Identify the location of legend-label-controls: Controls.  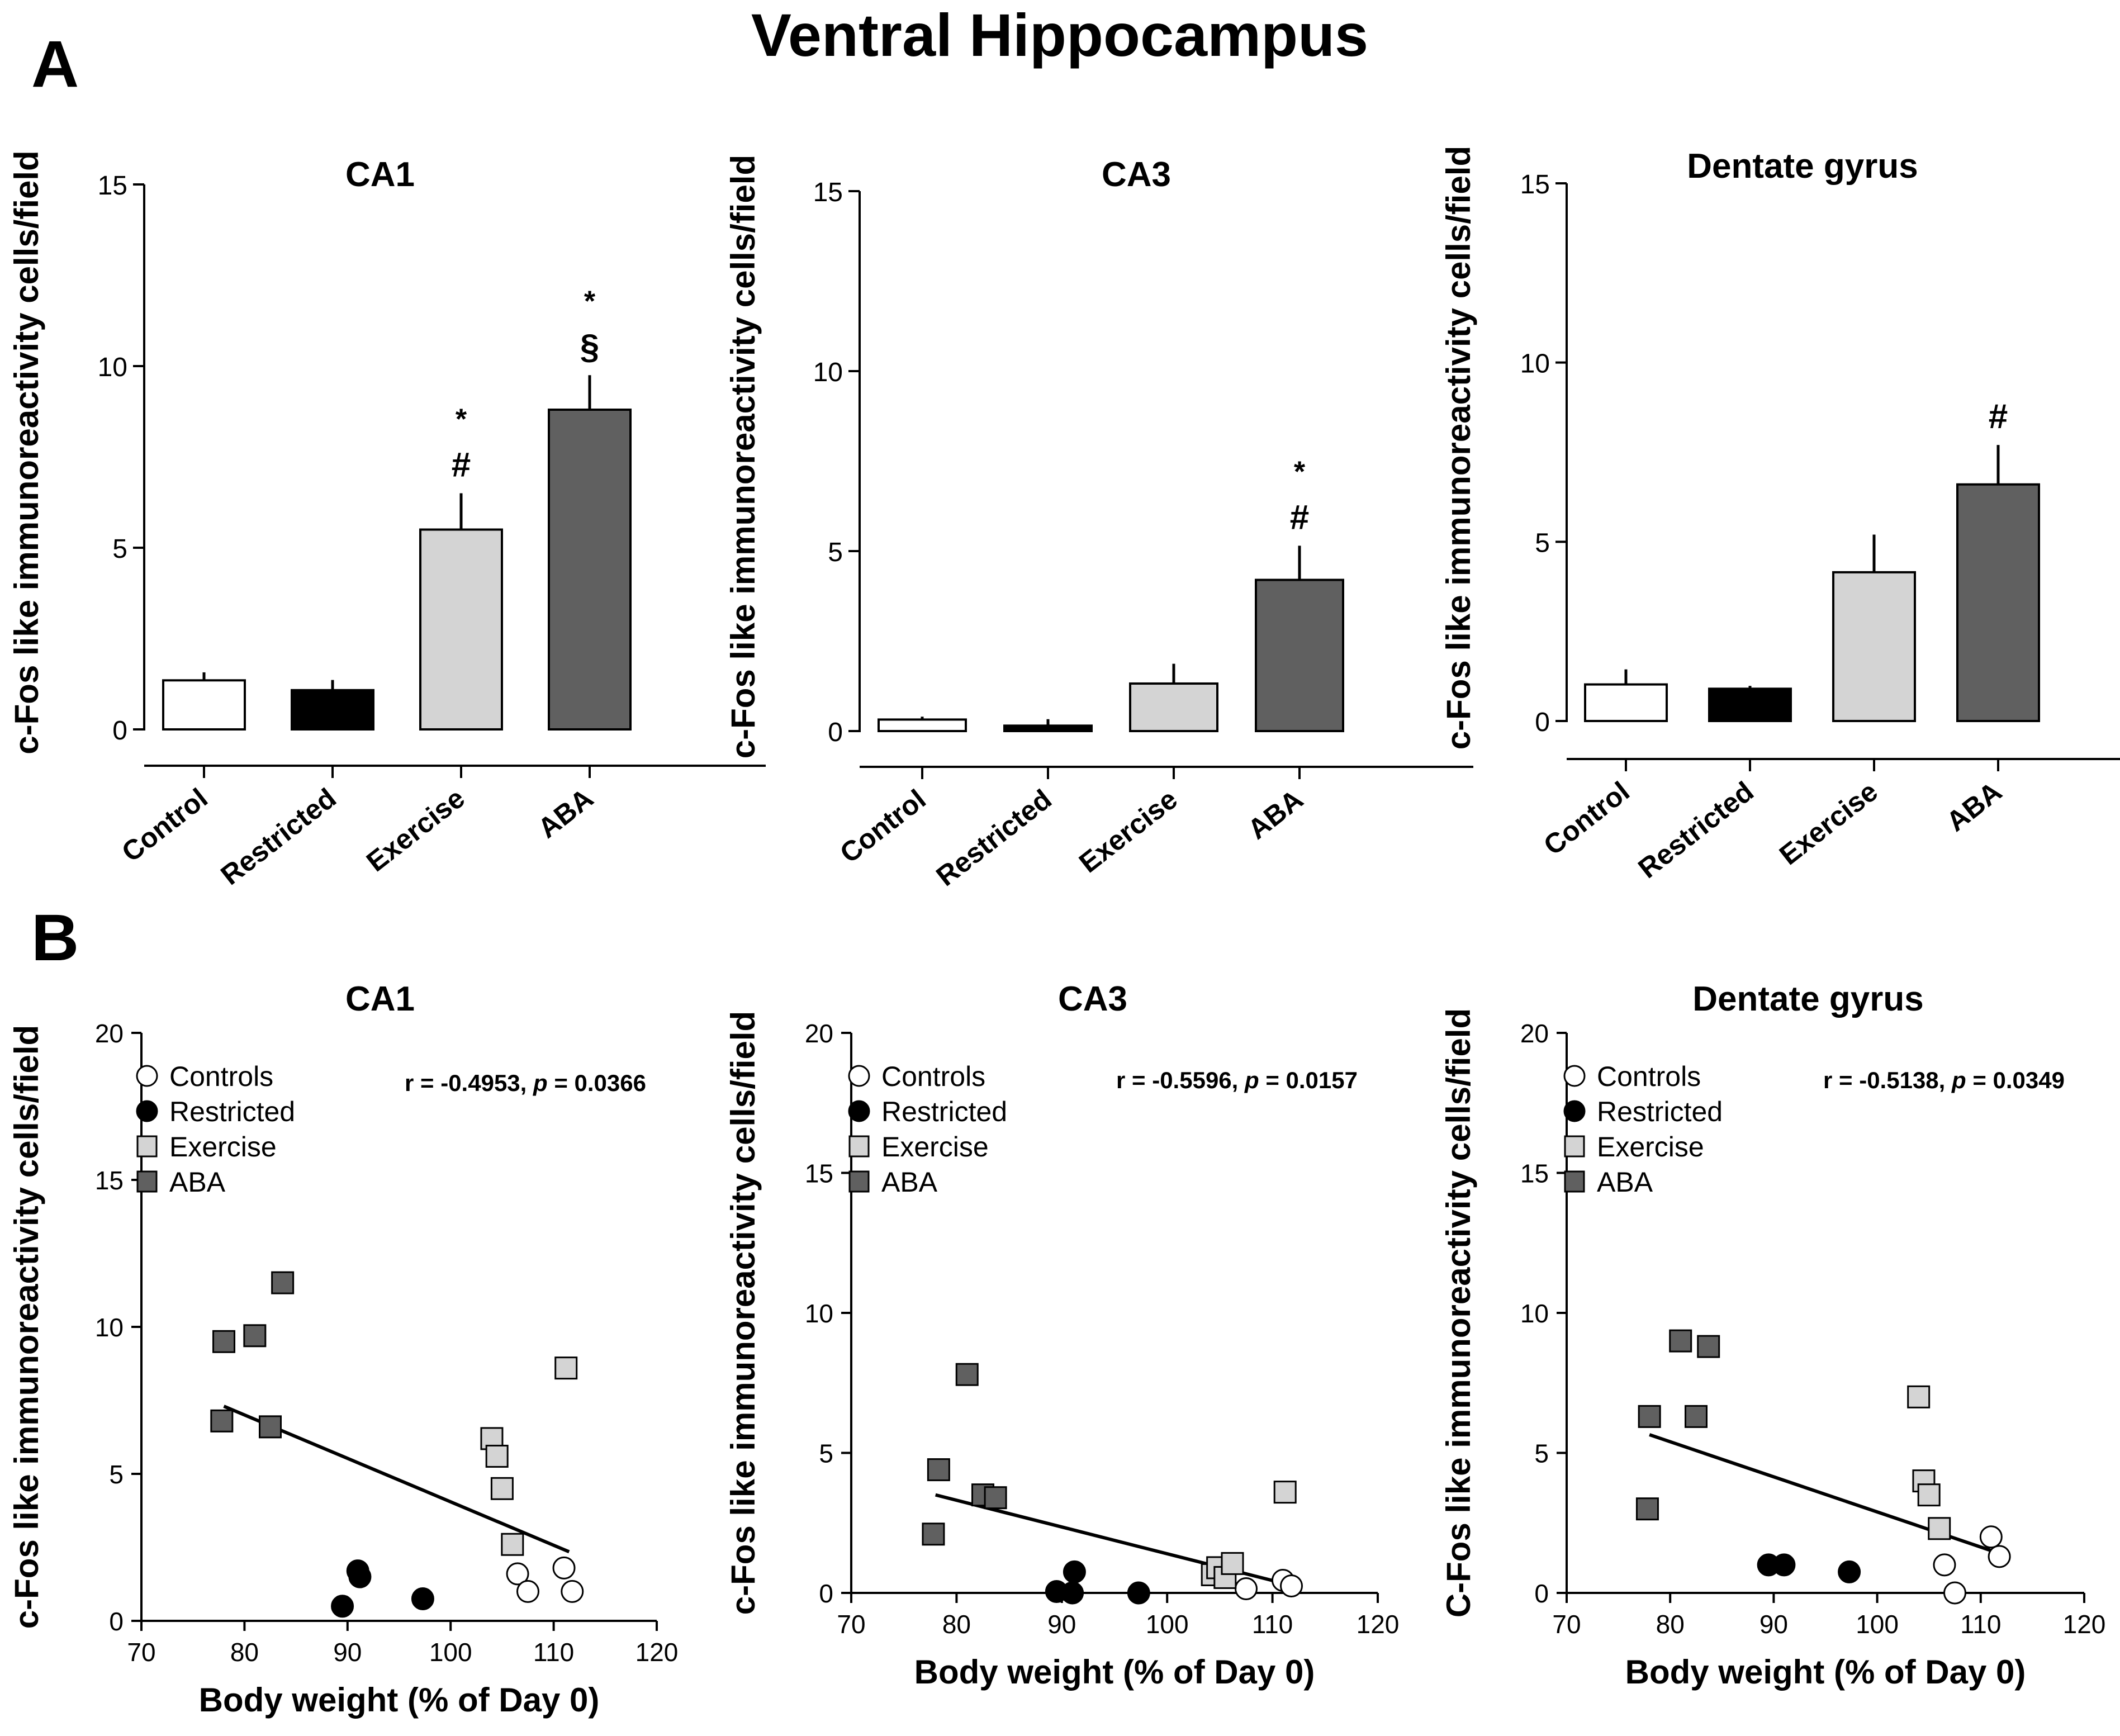
(1649, 1076).